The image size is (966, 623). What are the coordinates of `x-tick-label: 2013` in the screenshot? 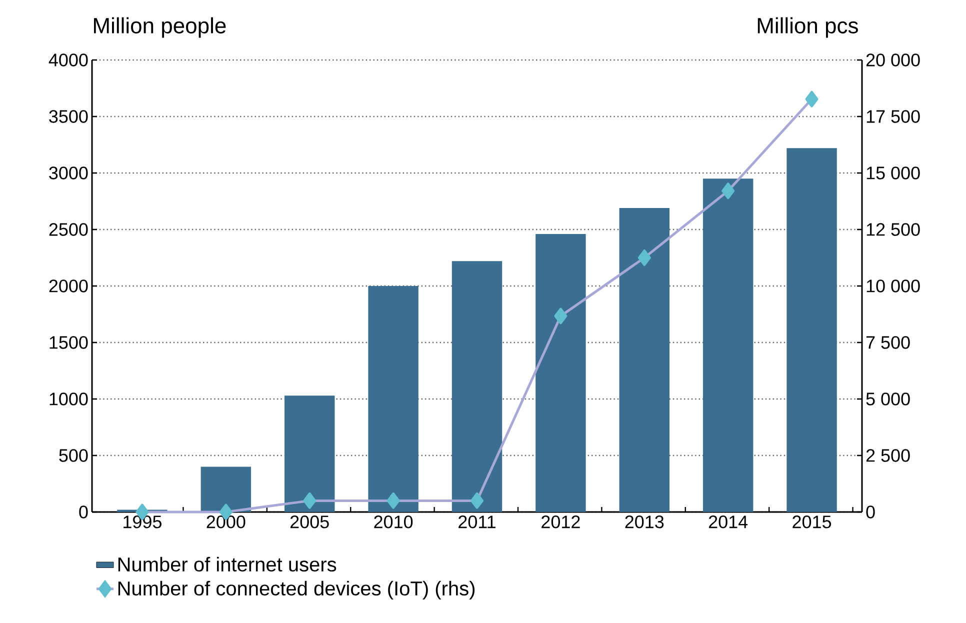 It's located at (644, 522).